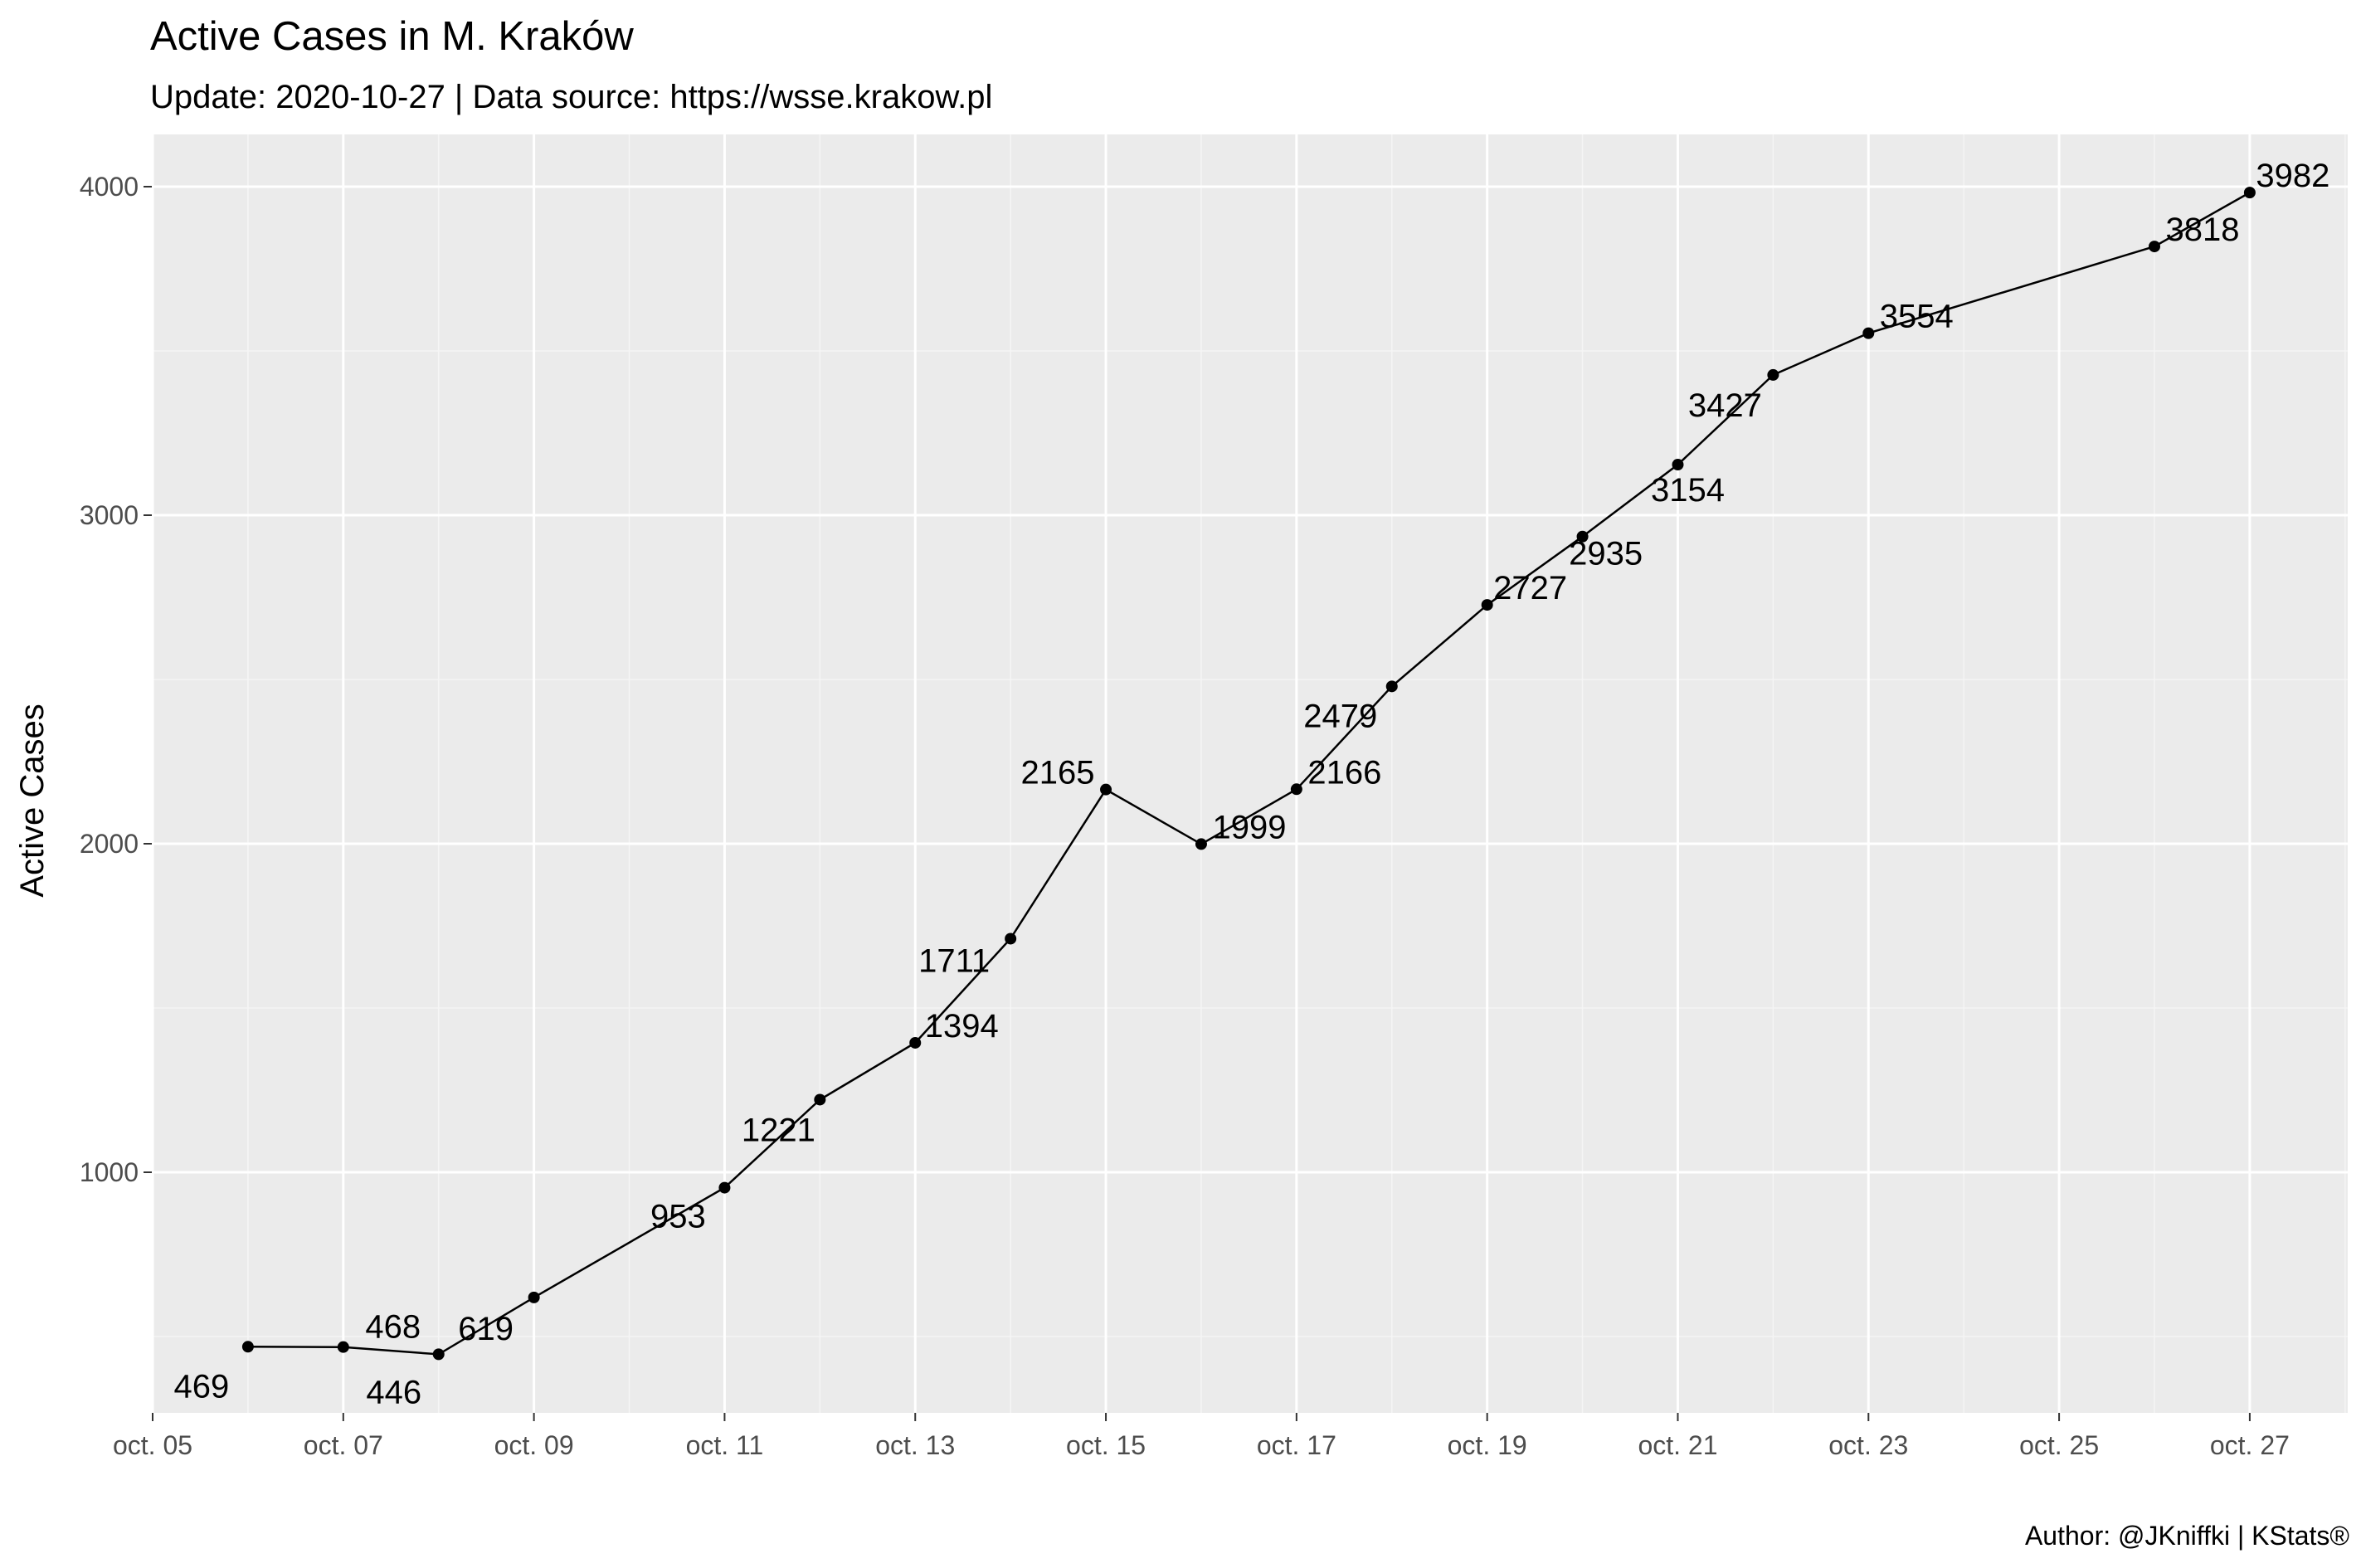  Describe the element at coordinates (954, 960) in the screenshot. I see `data-label: 1711` at that location.